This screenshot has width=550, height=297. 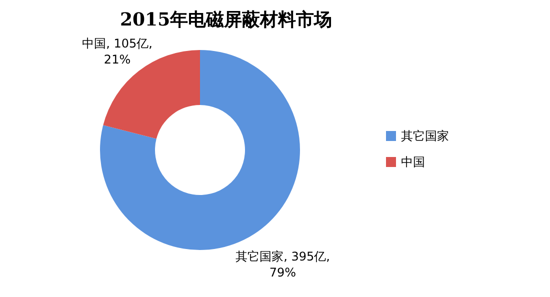 I want to click on legend-label: 中国, so click(x=413, y=162).